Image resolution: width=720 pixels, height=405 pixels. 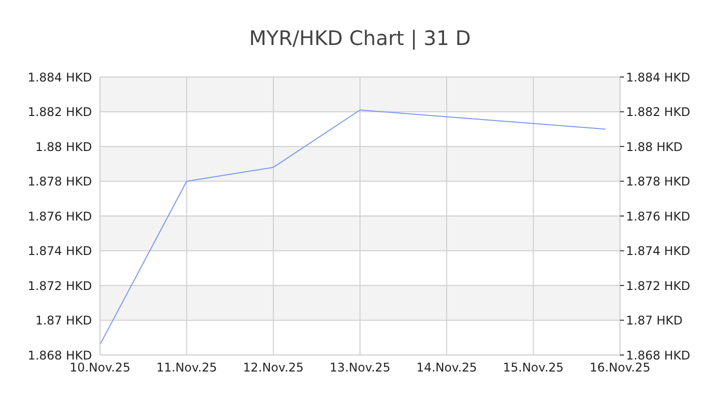 I want to click on y-tick-label: 1.874 HKD, so click(x=60, y=251).